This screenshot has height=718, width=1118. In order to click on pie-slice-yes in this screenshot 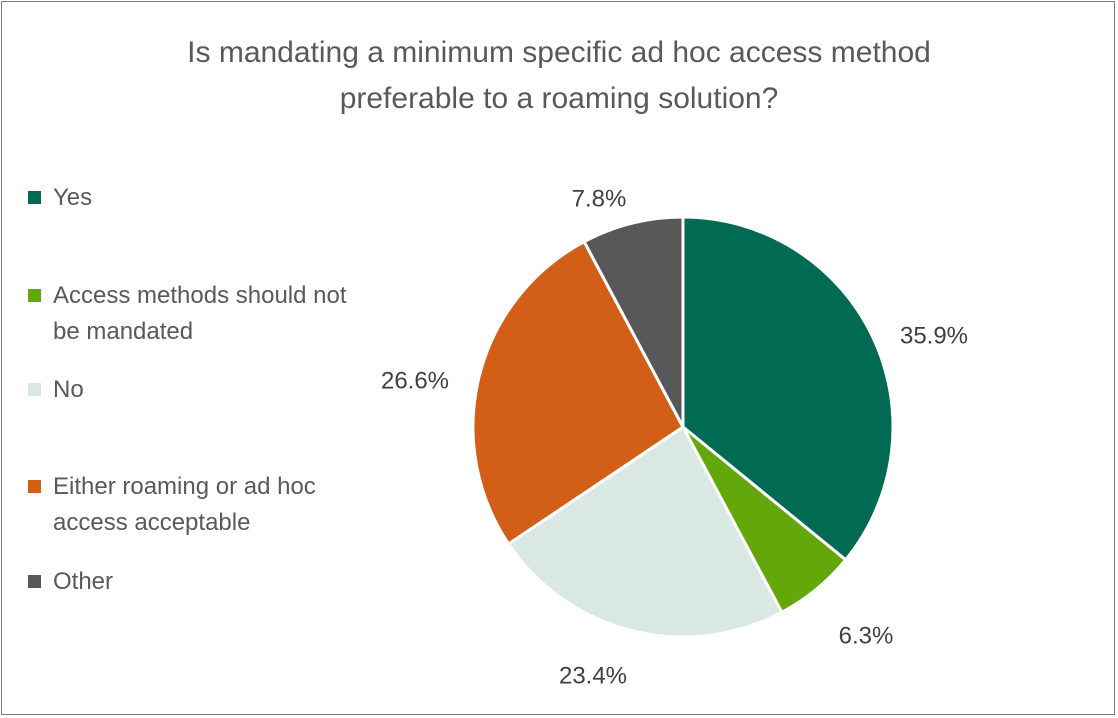, I will do `click(788, 388)`.